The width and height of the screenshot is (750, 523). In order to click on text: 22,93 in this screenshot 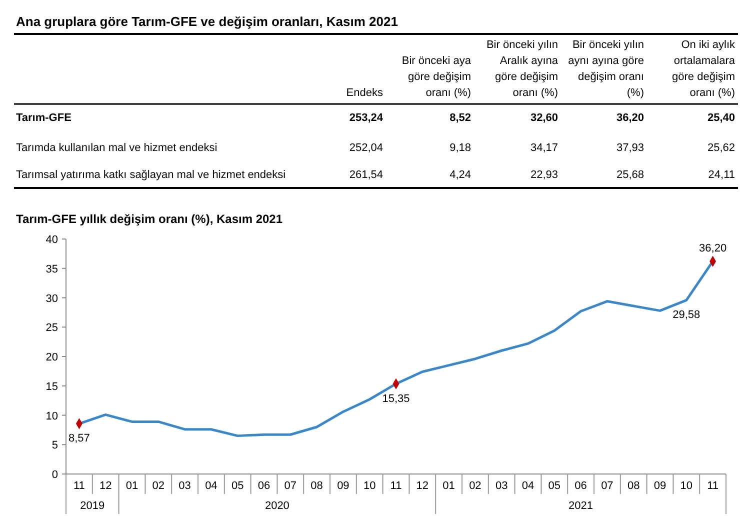, I will do `click(544, 175)`.